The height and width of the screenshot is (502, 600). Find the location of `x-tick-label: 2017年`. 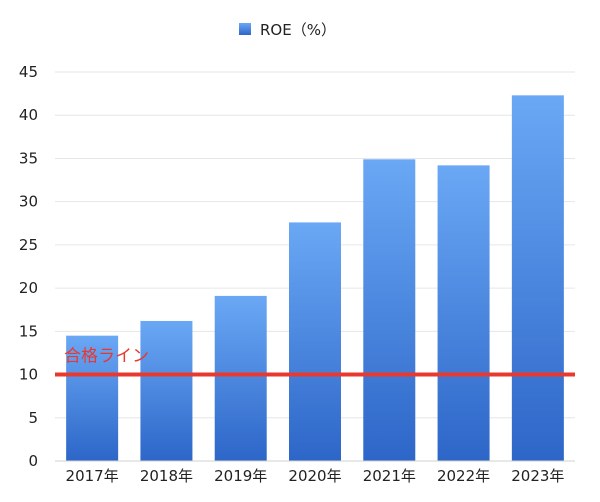

x-tick-label: 2017年 is located at coordinates (92, 476).